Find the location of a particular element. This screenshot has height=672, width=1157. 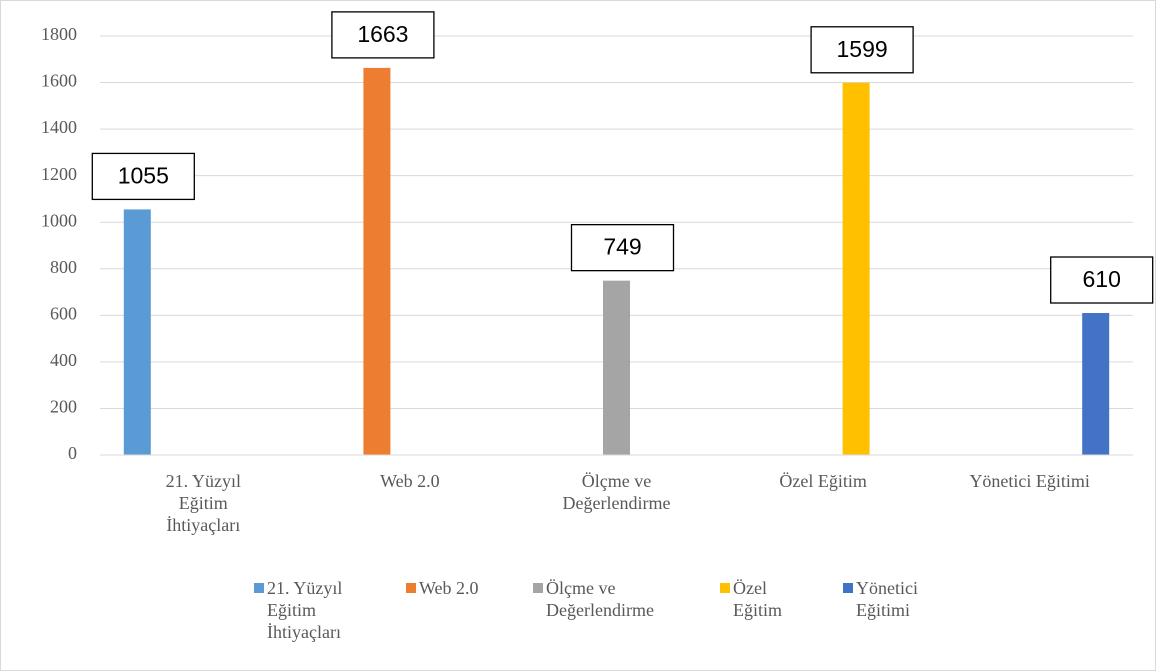

x-tick-label: Web 2.0 is located at coordinates (410, 481).